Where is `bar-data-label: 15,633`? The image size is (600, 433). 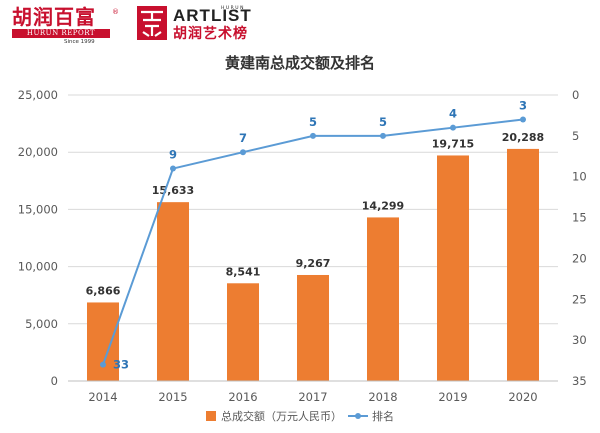 bar-data-label: 15,633 is located at coordinates (173, 190).